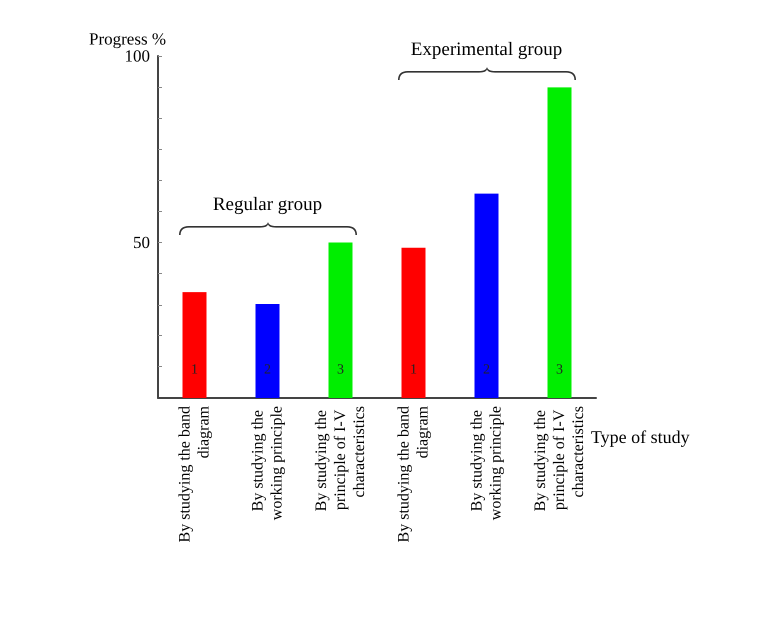  I want to click on x-axis-title: Type of study, so click(640, 437).